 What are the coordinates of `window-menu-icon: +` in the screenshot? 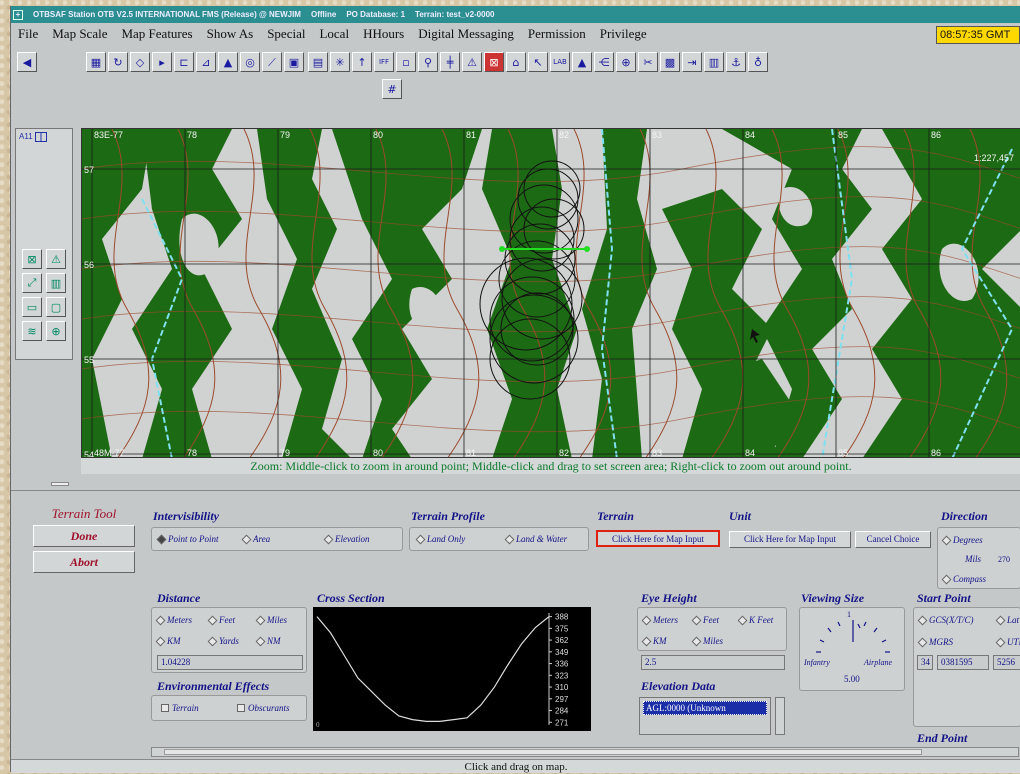 It's located at (18, 14).